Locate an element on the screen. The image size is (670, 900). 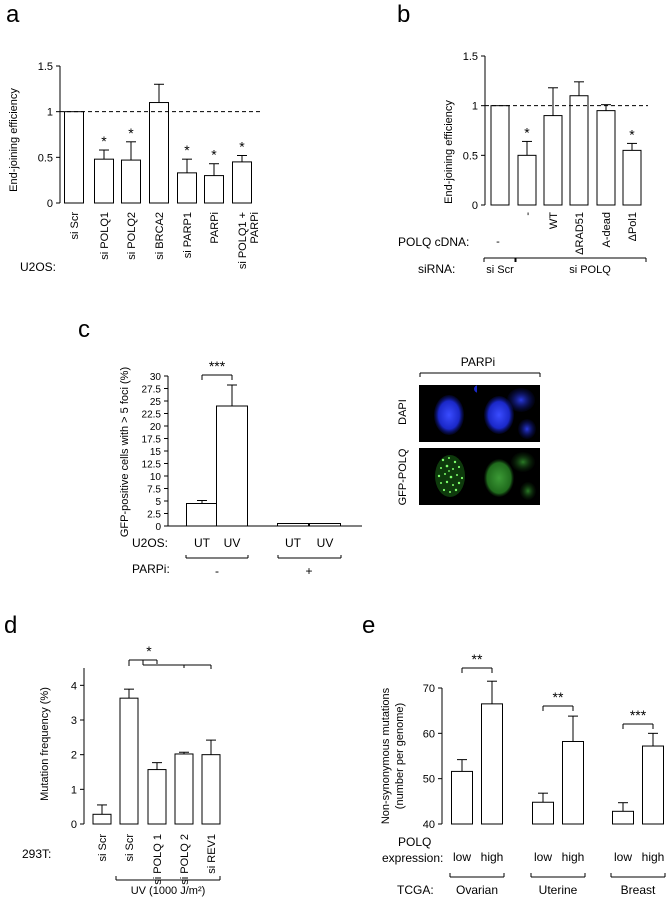
row-label: siRNA: is located at coordinates (436, 269).